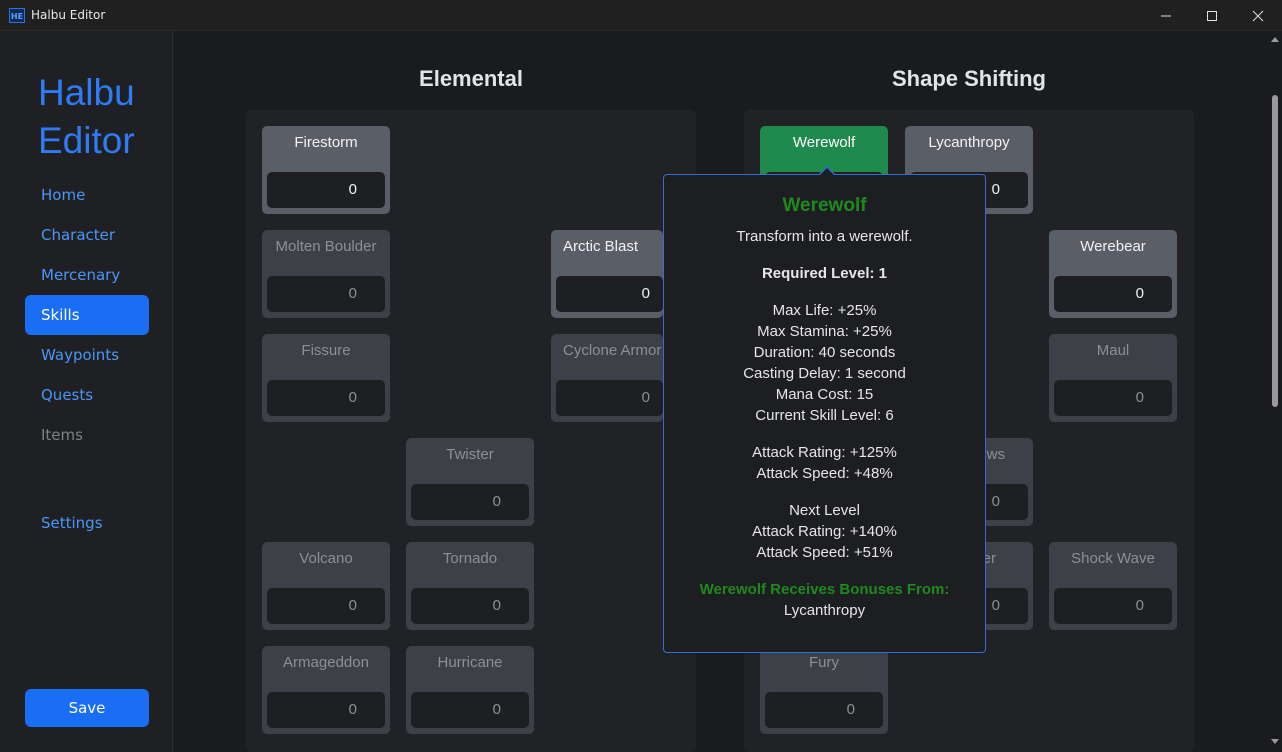 The image size is (1282, 752). I want to click on sidebar-item-items: Items, so click(62, 435).